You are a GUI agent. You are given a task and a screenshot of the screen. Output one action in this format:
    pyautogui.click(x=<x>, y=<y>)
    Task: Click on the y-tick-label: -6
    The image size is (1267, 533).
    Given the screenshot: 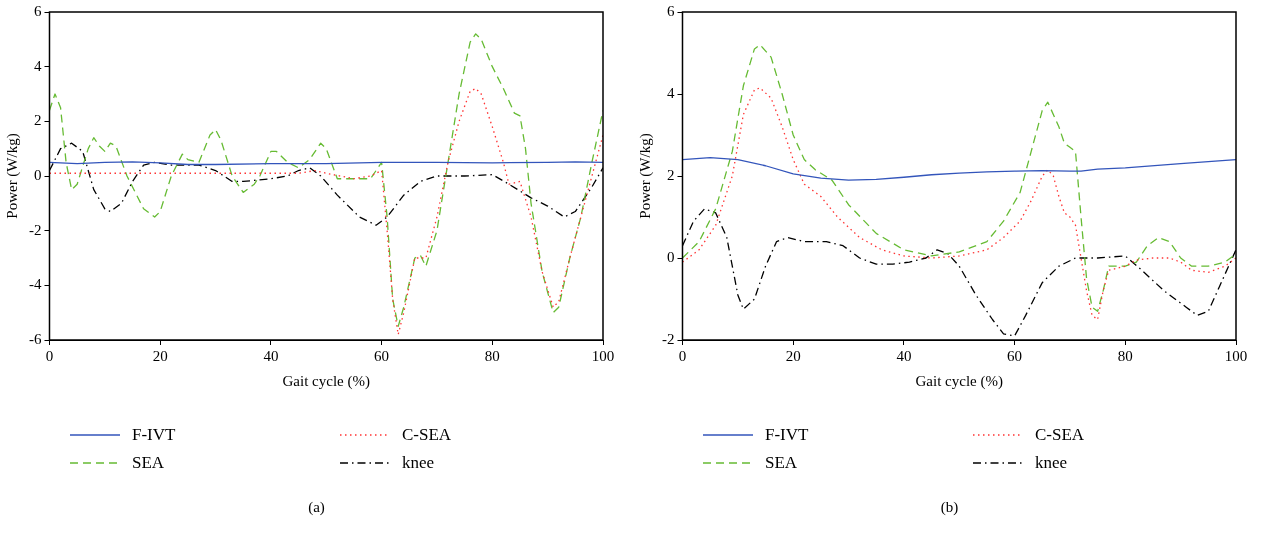 What is the action you would take?
    pyautogui.click(x=35, y=338)
    